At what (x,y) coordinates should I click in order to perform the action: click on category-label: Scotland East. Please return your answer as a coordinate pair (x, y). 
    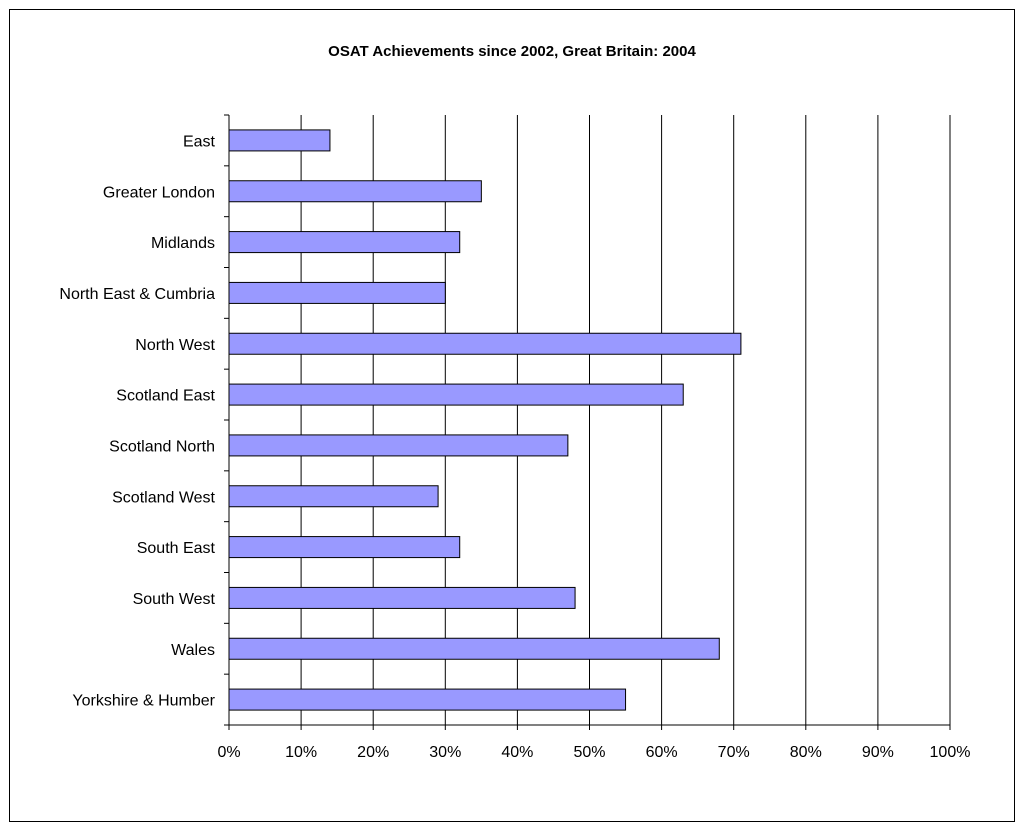
    Looking at the image, I should click on (165, 396).